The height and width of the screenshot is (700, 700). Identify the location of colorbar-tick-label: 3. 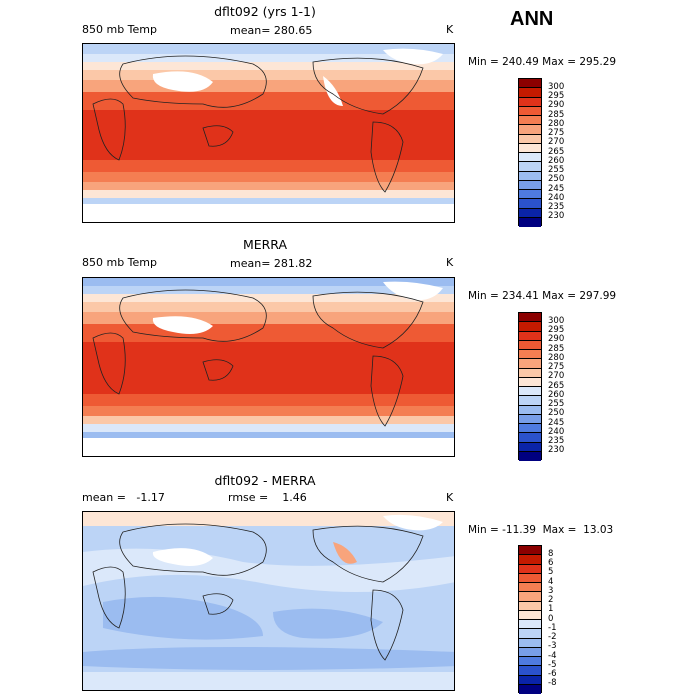
(551, 591).